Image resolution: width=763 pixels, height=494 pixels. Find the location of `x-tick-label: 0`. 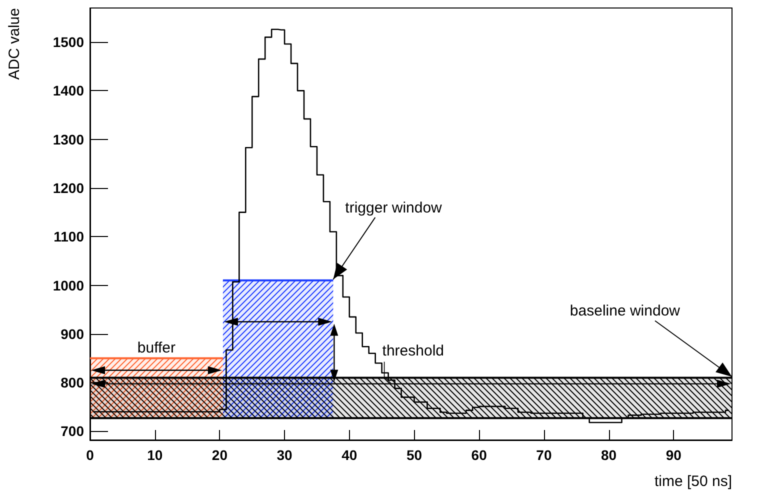

x-tick-label: 0 is located at coordinates (90, 455).